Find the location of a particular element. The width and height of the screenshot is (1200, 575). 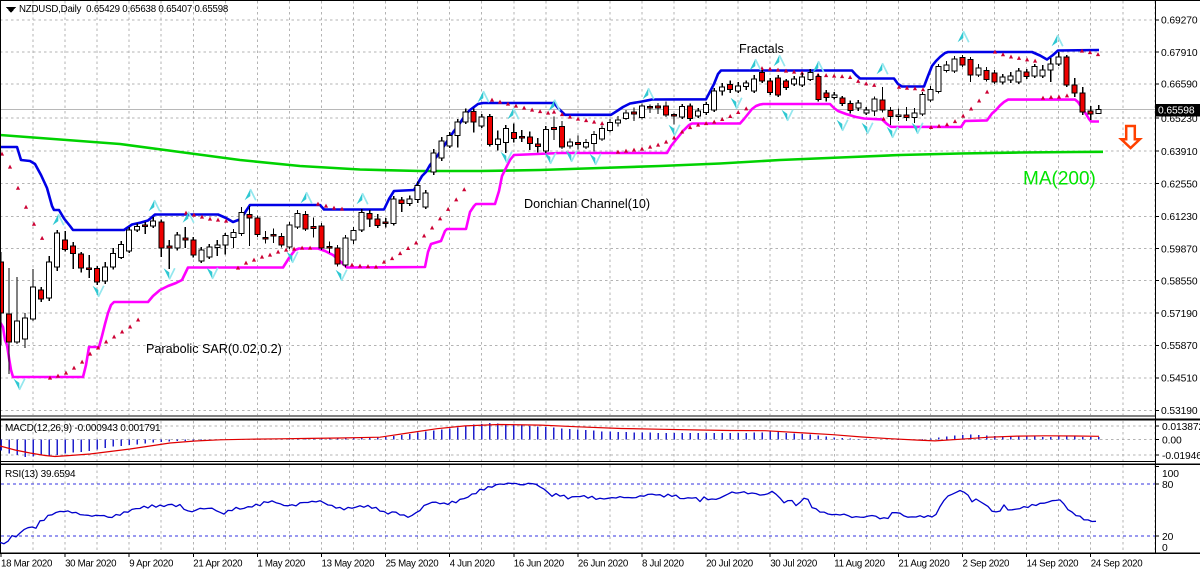

svg-text: 0.57190 is located at coordinates (1179, 314).